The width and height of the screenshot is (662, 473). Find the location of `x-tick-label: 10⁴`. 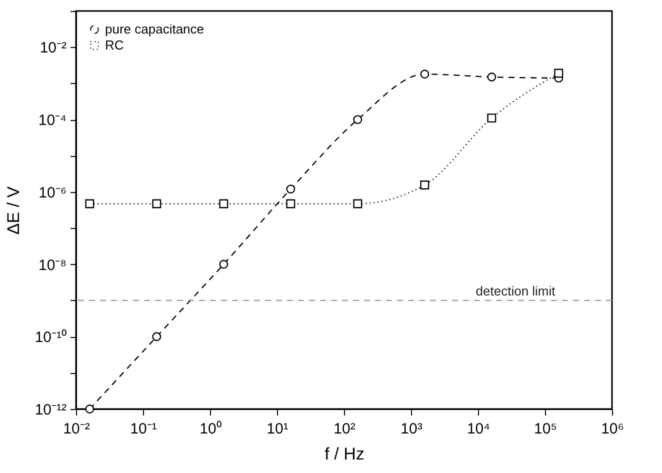

x-tick-label: 10⁴ is located at coordinates (478, 429).